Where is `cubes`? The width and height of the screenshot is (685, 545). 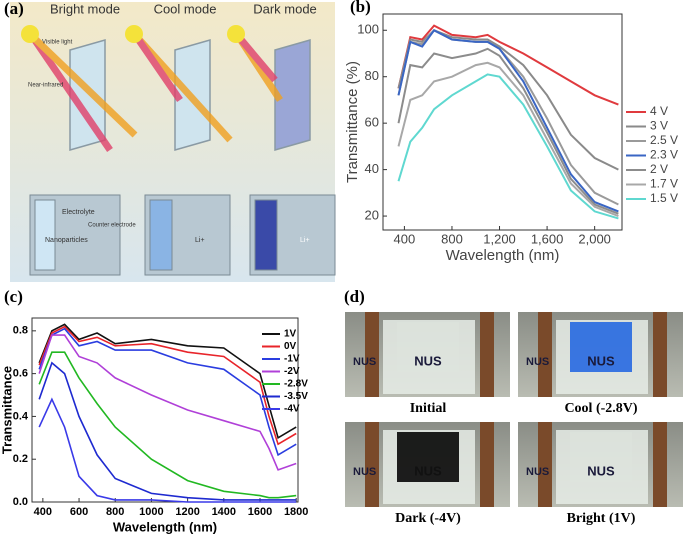 cubes is located at coordinates (182, 235).